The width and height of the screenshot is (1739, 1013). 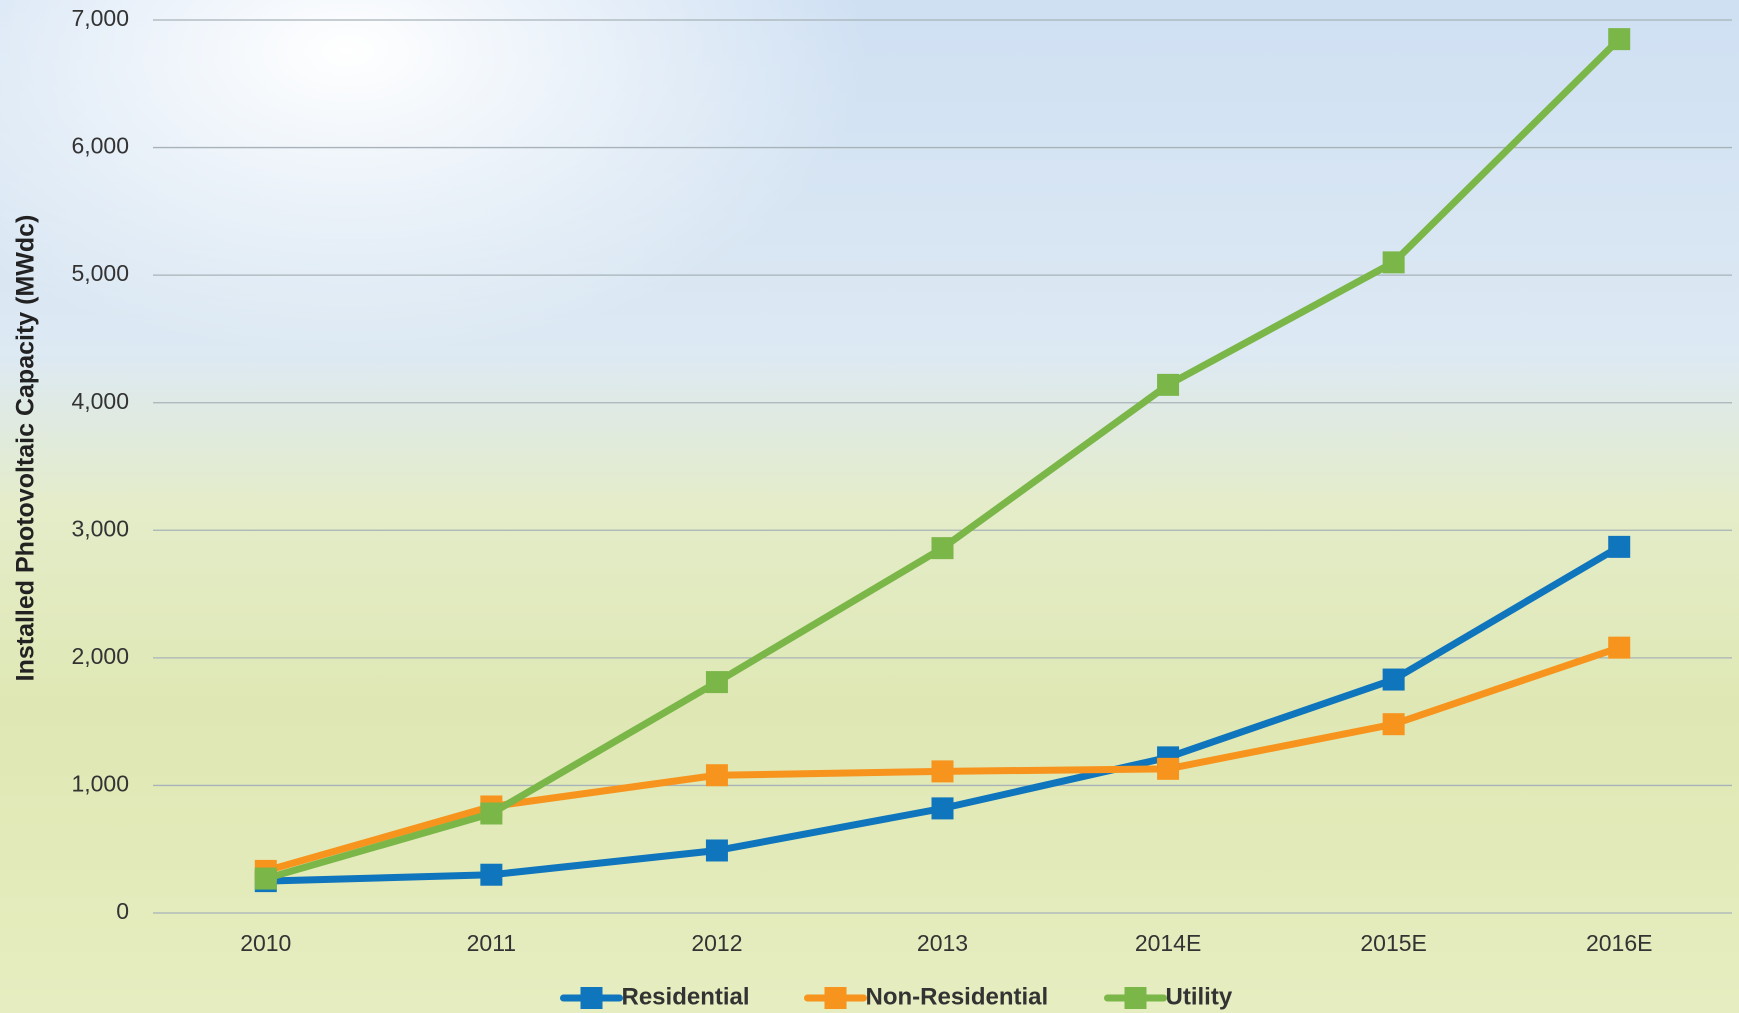 What do you see at coordinates (1168, 943) in the screenshot?
I see `x-tick-label: 2014E` at bounding box center [1168, 943].